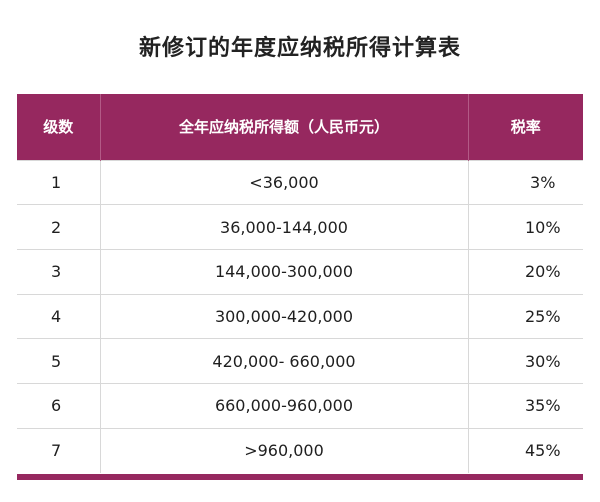  What do you see at coordinates (525, 182) in the screenshot?
I see `tax-rate-cell: 3%` at bounding box center [525, 182].